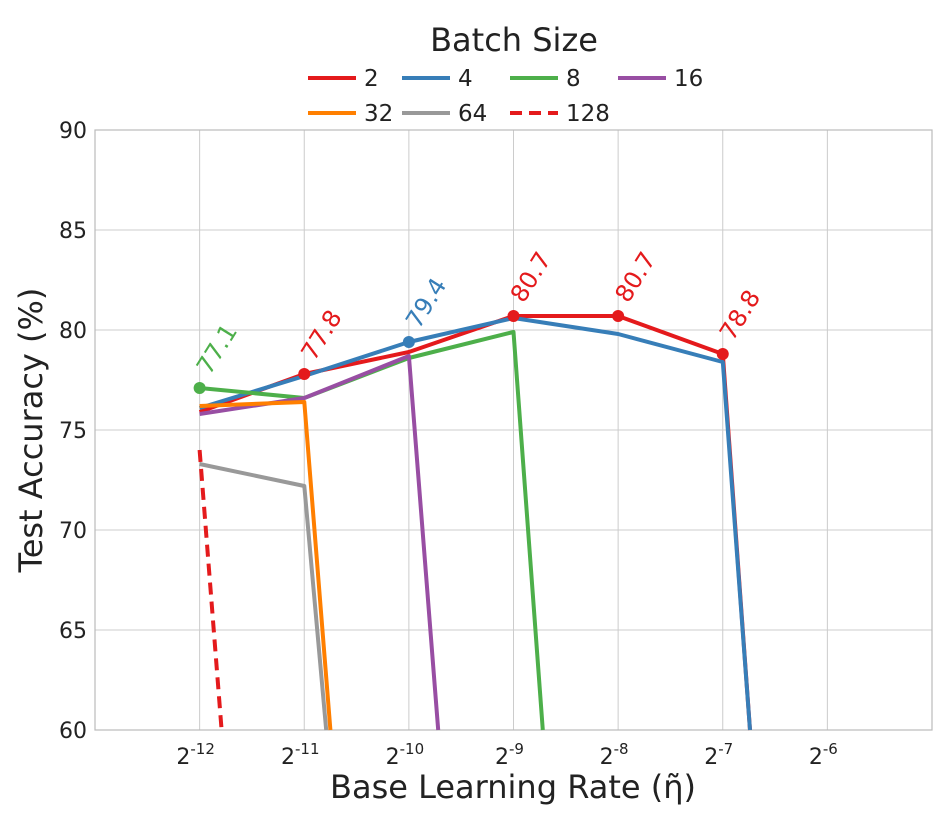  I want to click on y-tick-label: 60, so click(73, 731).